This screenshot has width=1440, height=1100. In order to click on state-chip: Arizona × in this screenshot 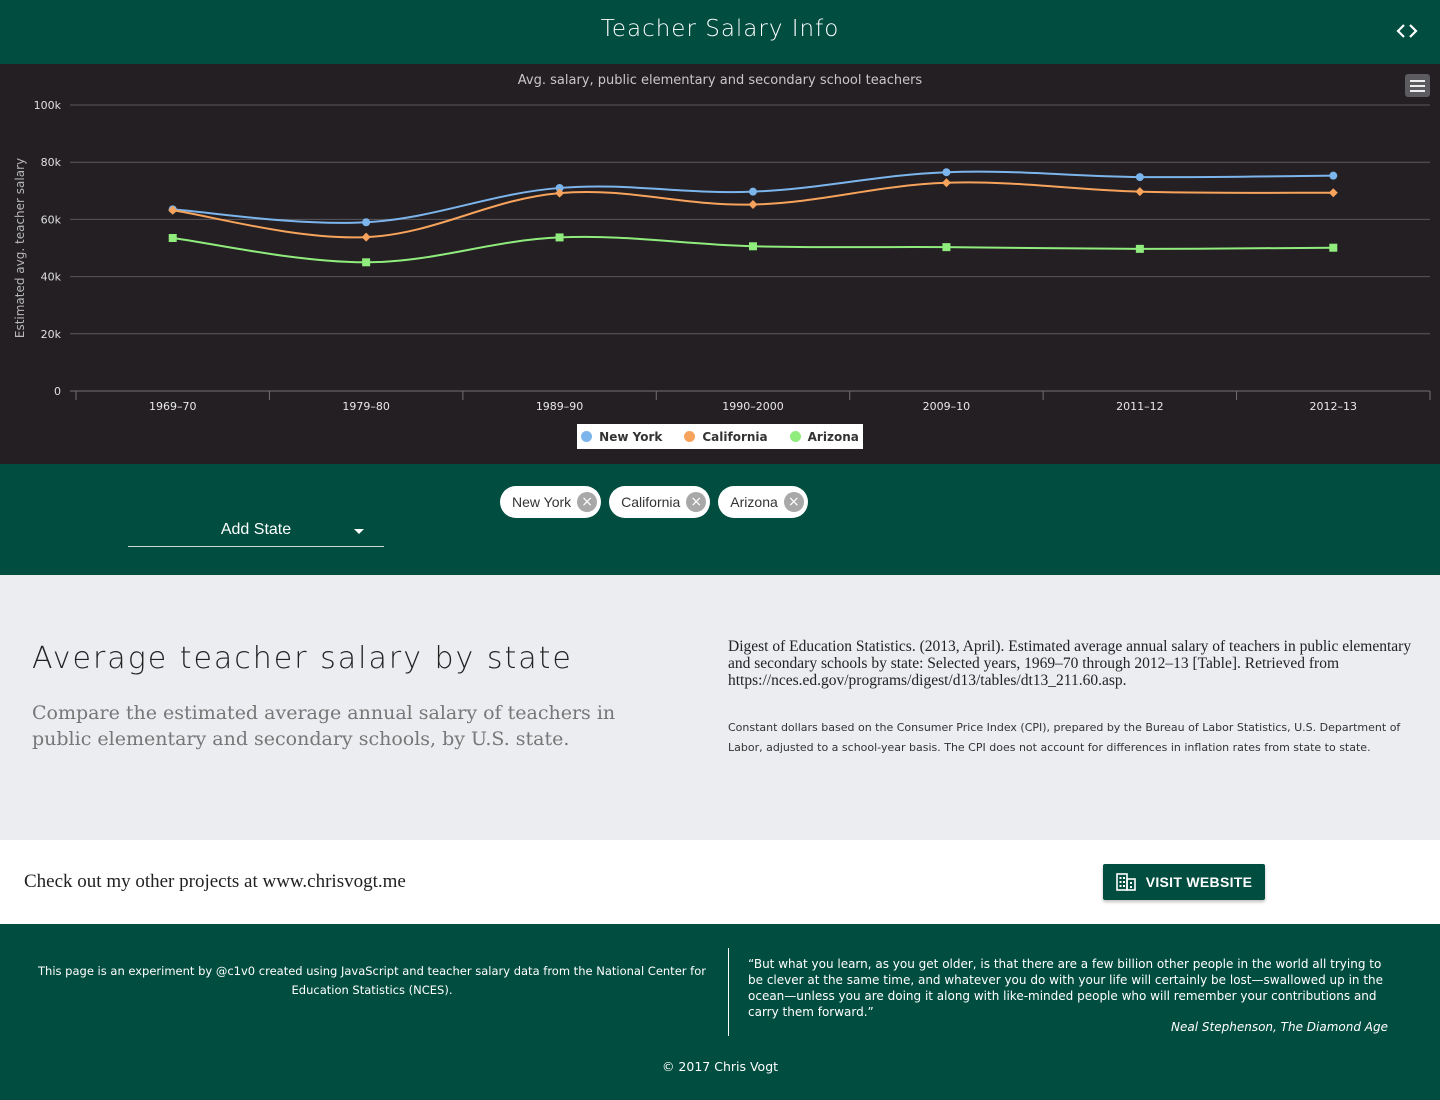, I will do `click(763, 502)`.